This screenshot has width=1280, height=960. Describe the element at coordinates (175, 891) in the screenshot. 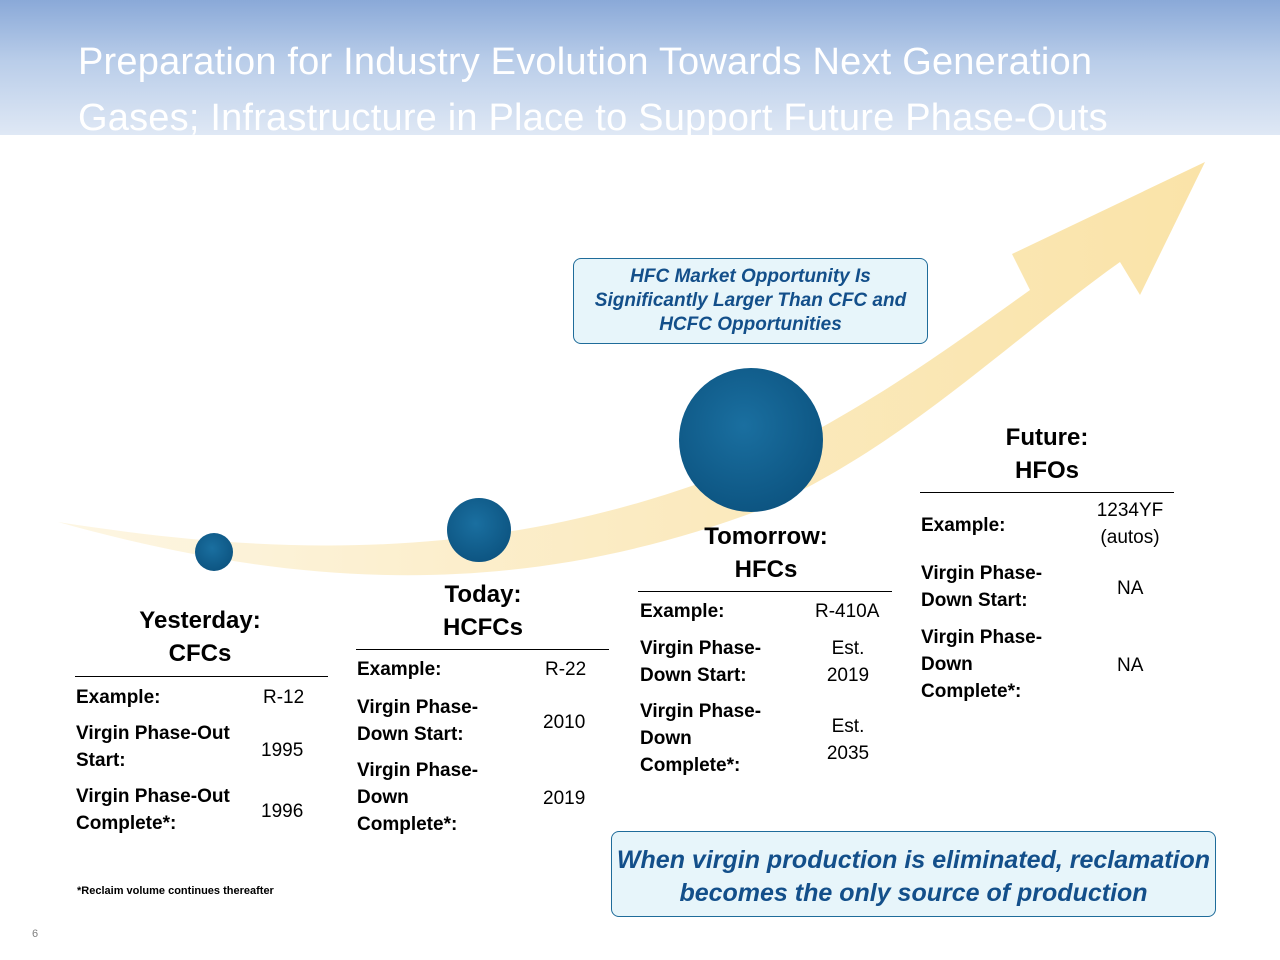

I see `footnote: *Reclaim volume continues thereafter` at that location.